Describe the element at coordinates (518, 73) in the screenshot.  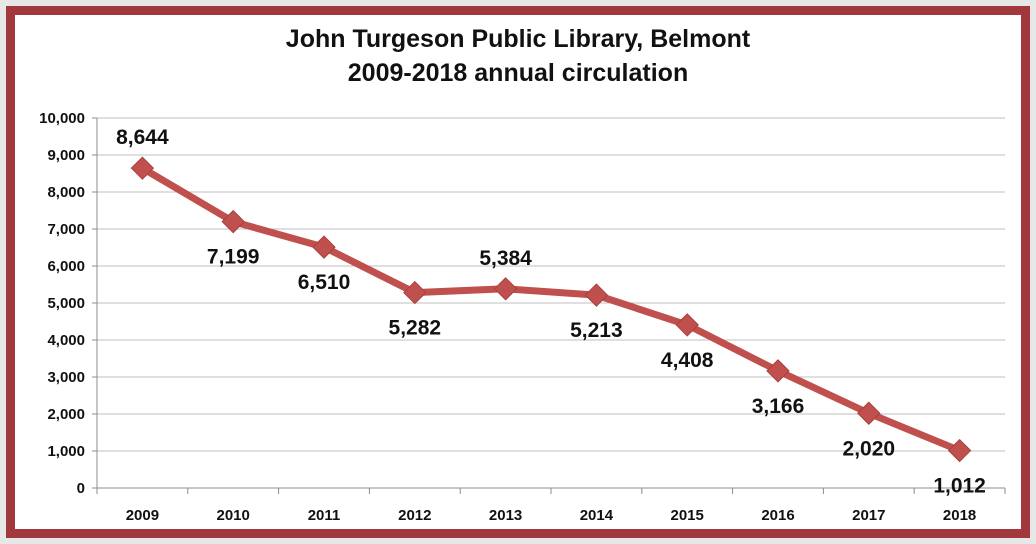
I see `chart-subtitle: 2009-2018 annual circulation` at that location.